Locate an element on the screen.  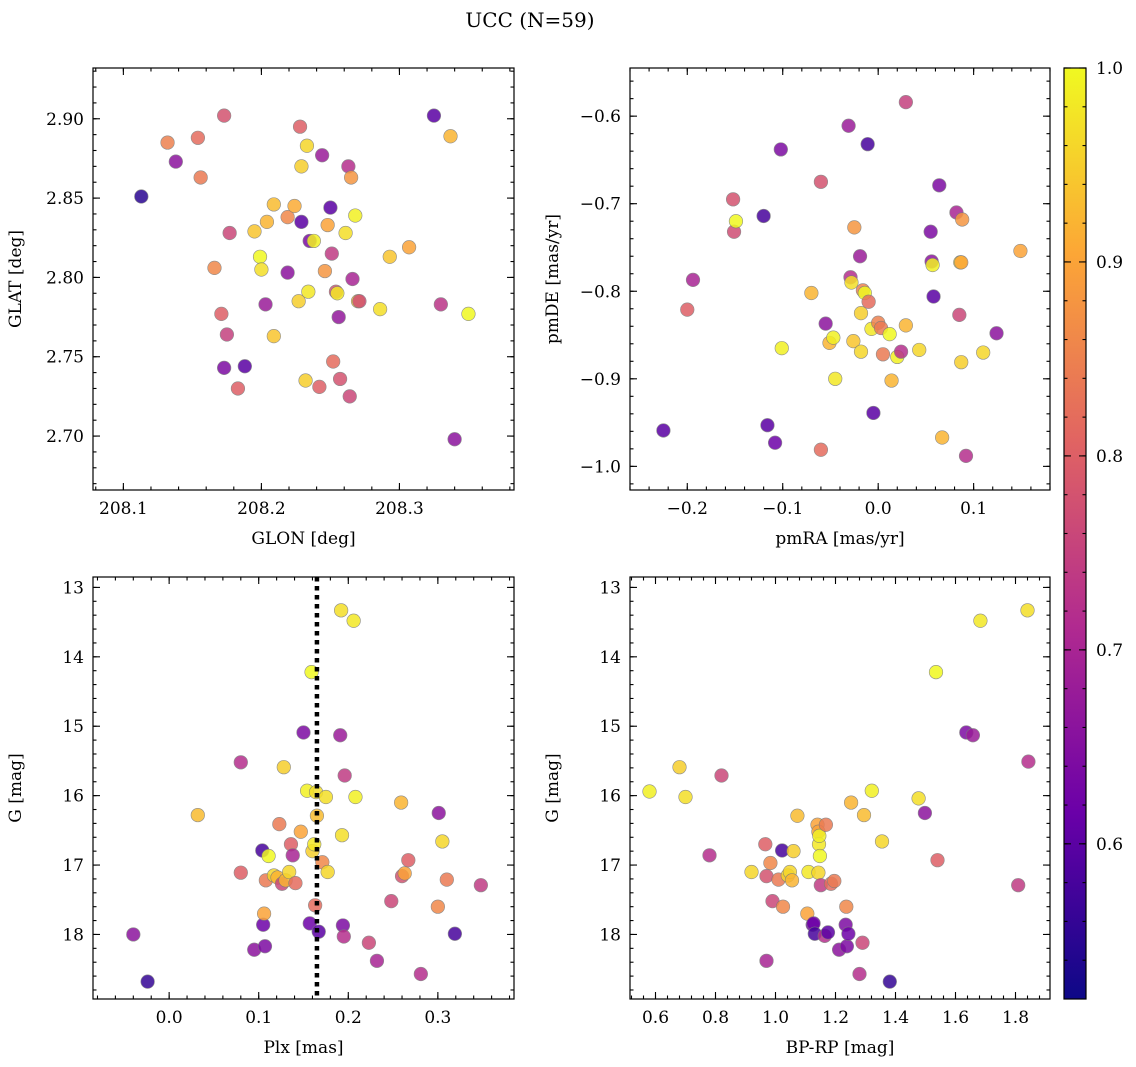
colorbar-tick-label: 0.9 is located at coordinates (1109, 263).